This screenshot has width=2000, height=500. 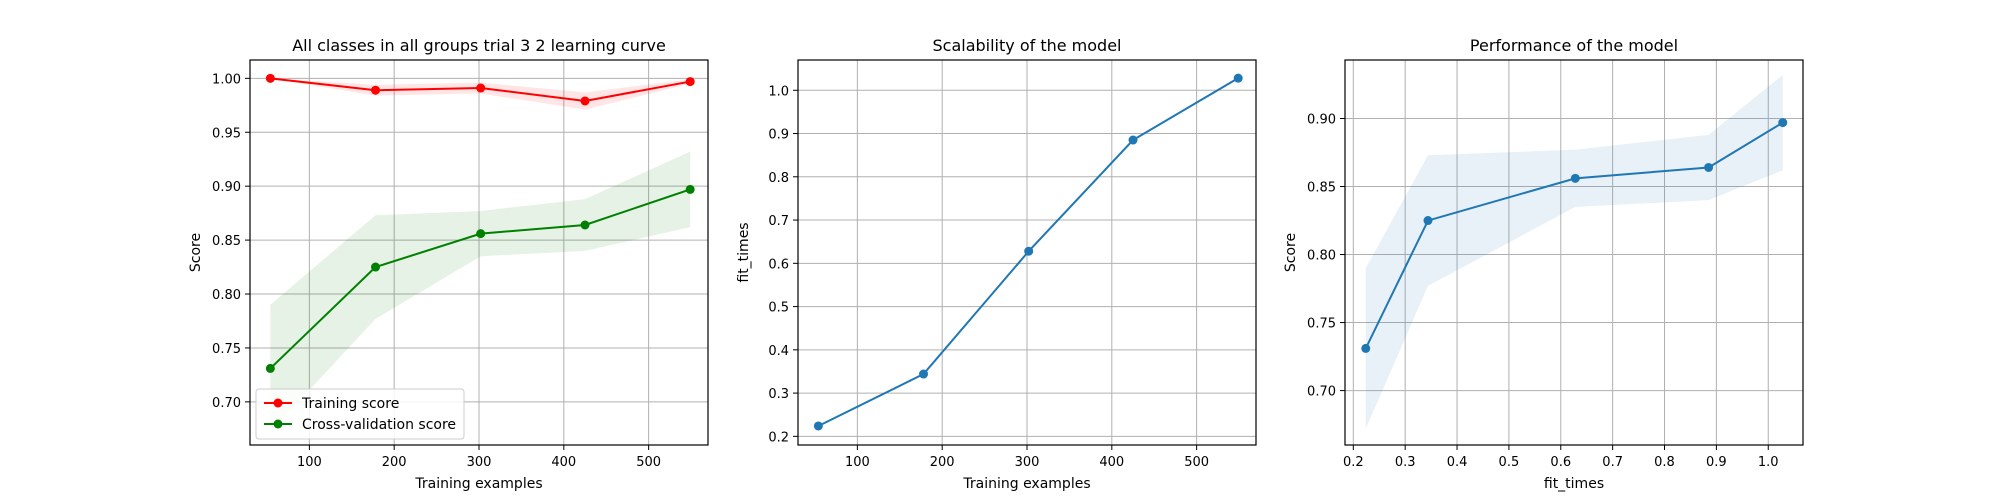 I want to click on y-axis-label: fit_times, so click(x=744, y=252).